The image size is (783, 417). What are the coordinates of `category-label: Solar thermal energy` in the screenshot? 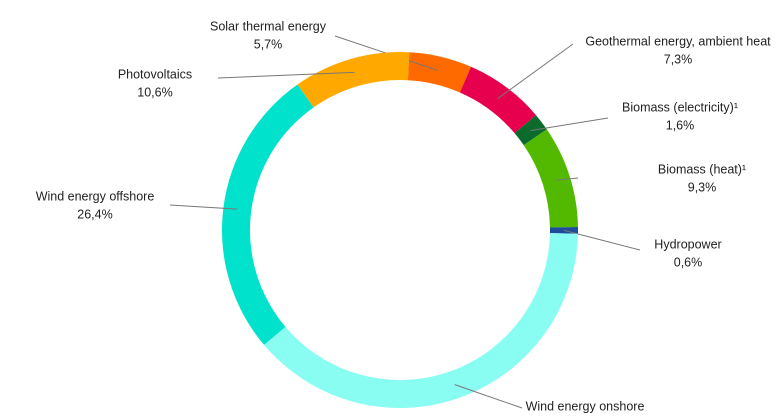 It's located at (268, 26).